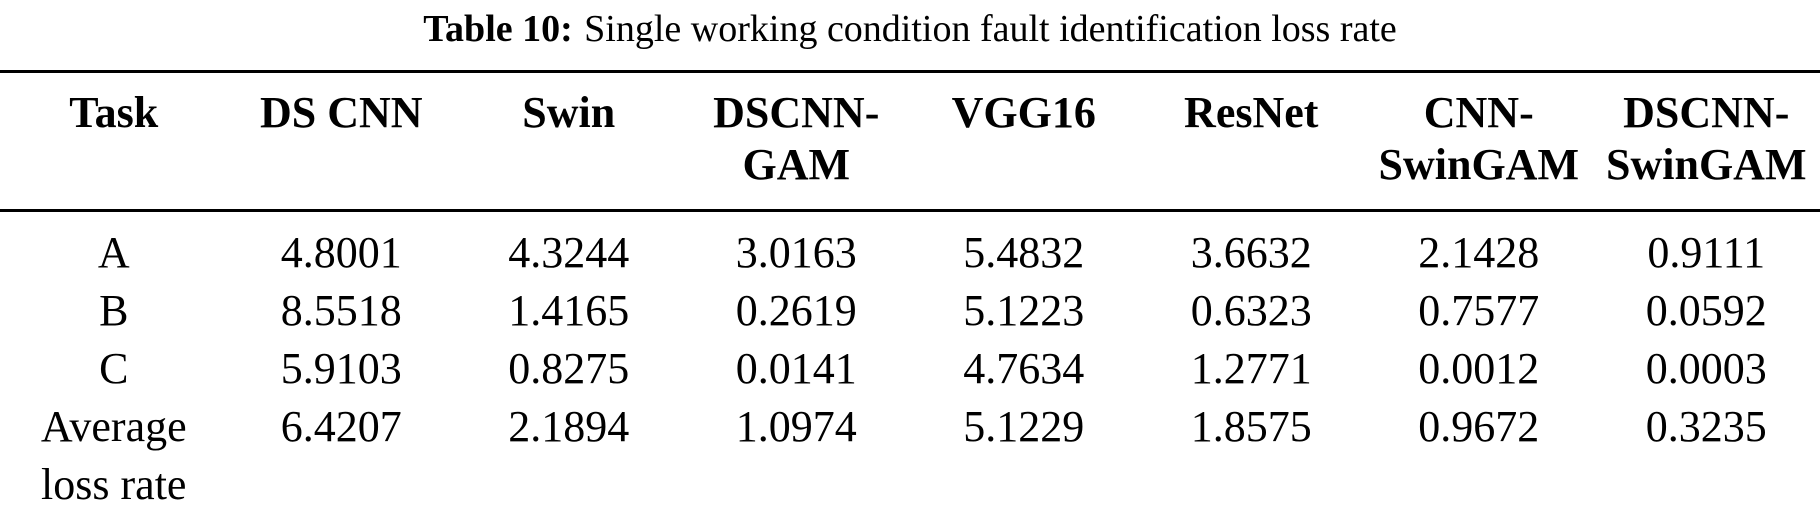  What do you see at coordinates (1251, 310) in the screenshot?
I see `table-cell: 0.6323` at bounding box center [1251, 310].